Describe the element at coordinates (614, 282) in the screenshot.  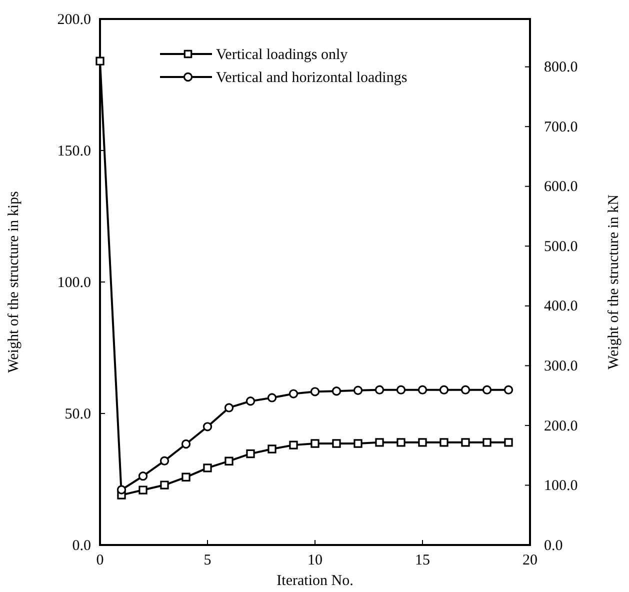
I see `y2-axis-title: Weight of the structure in kN` at that location.